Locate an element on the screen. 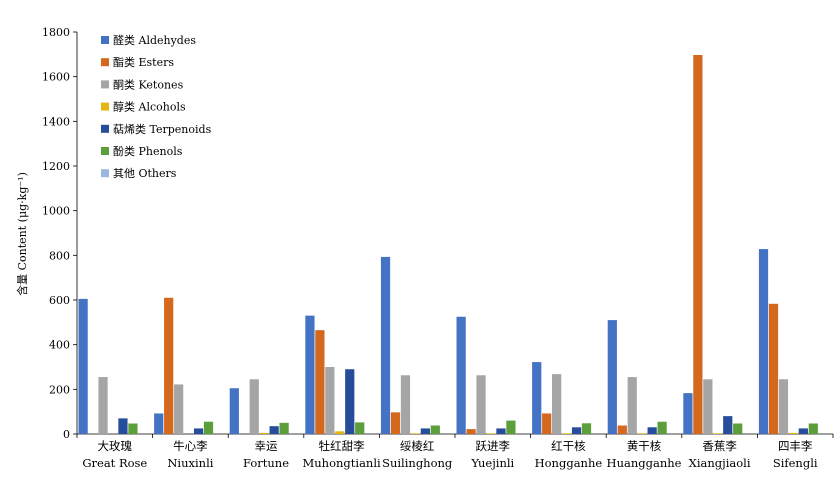 This screenshot has width=834, height=480. legend-label: 其他 Others is located at coordinates (145, 173).